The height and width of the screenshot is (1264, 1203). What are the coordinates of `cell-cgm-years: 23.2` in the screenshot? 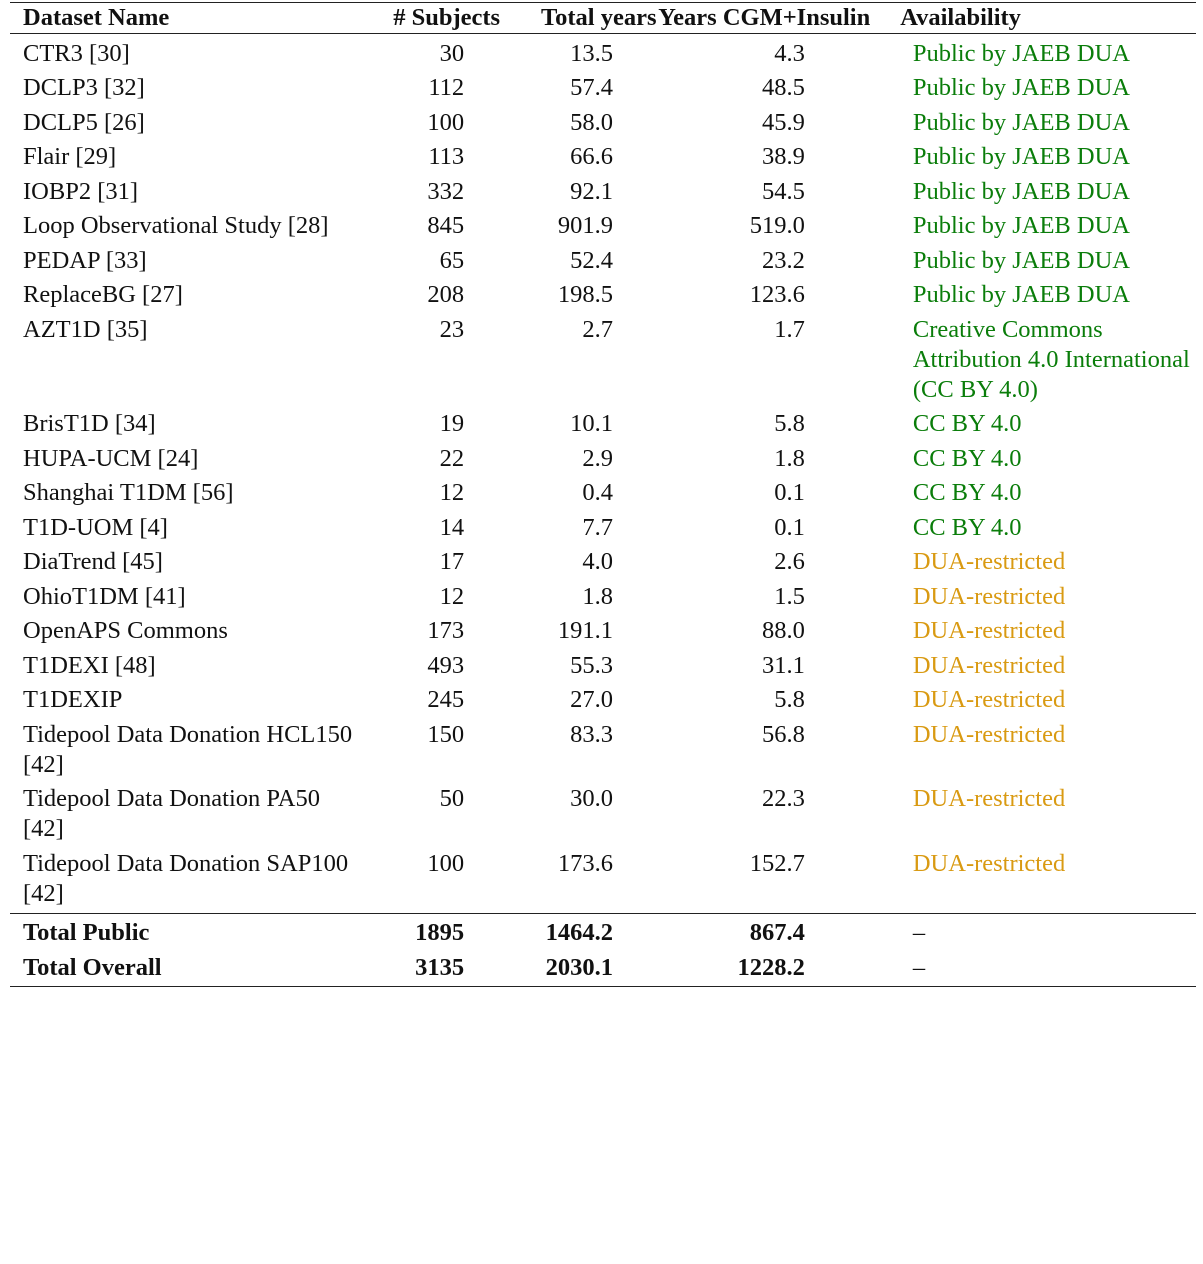 It's located at (783, 260).